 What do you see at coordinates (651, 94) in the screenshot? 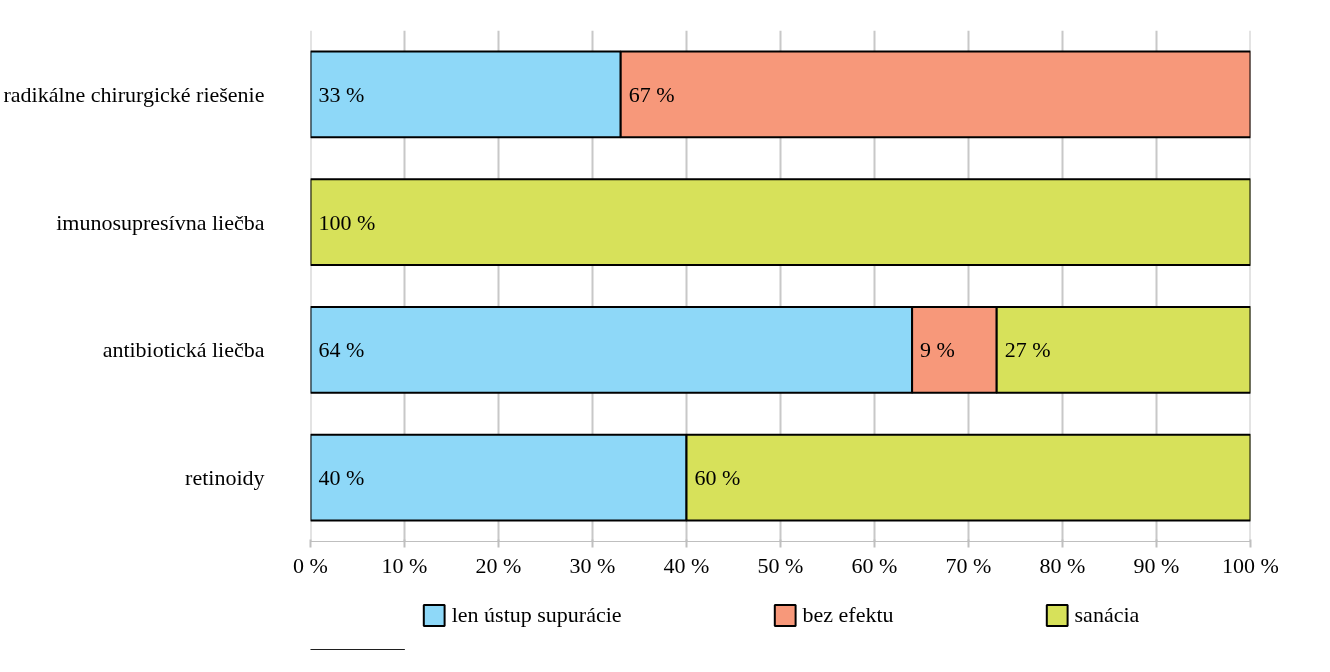
I see `data-label: 67 %` at bounding box center [651, 94].